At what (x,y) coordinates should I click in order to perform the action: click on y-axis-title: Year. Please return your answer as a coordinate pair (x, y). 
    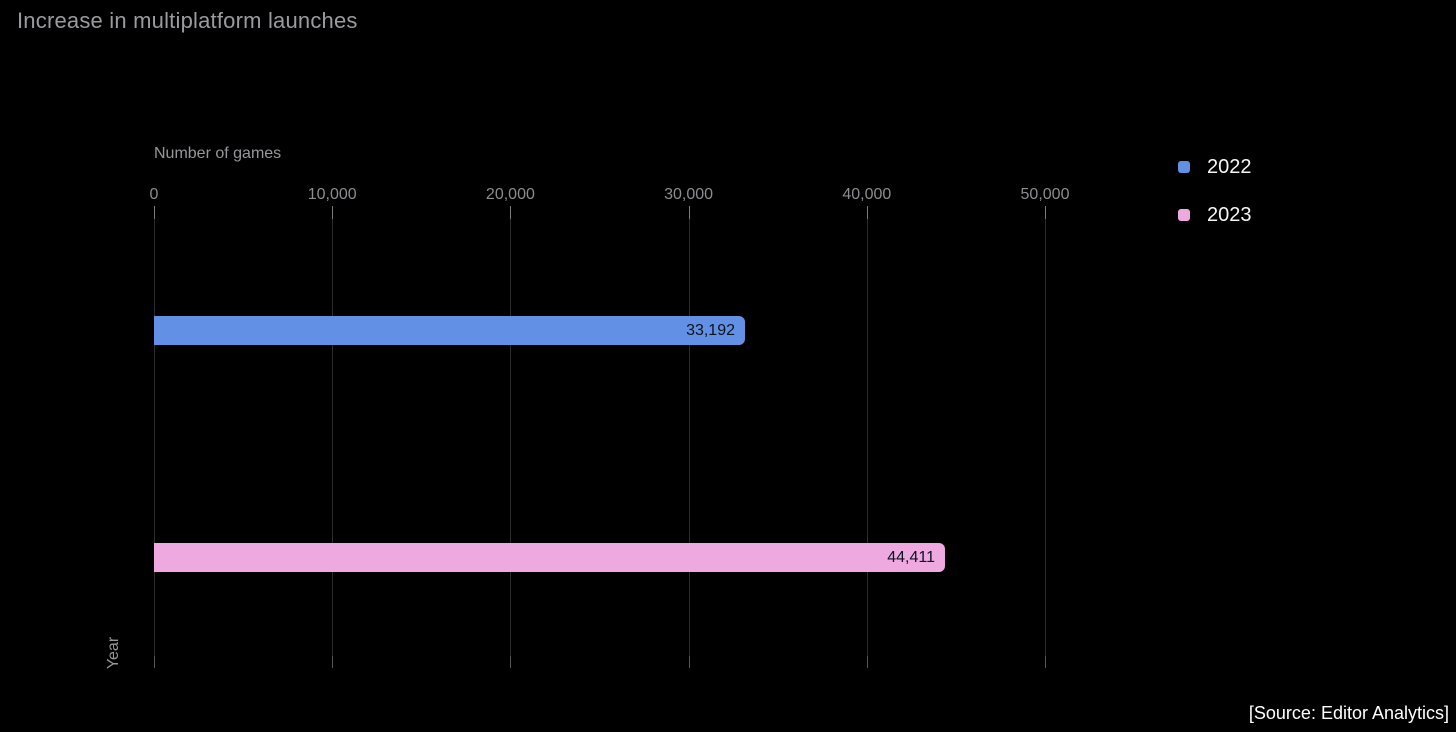
    Looking at the image, I should click on (113, 653).